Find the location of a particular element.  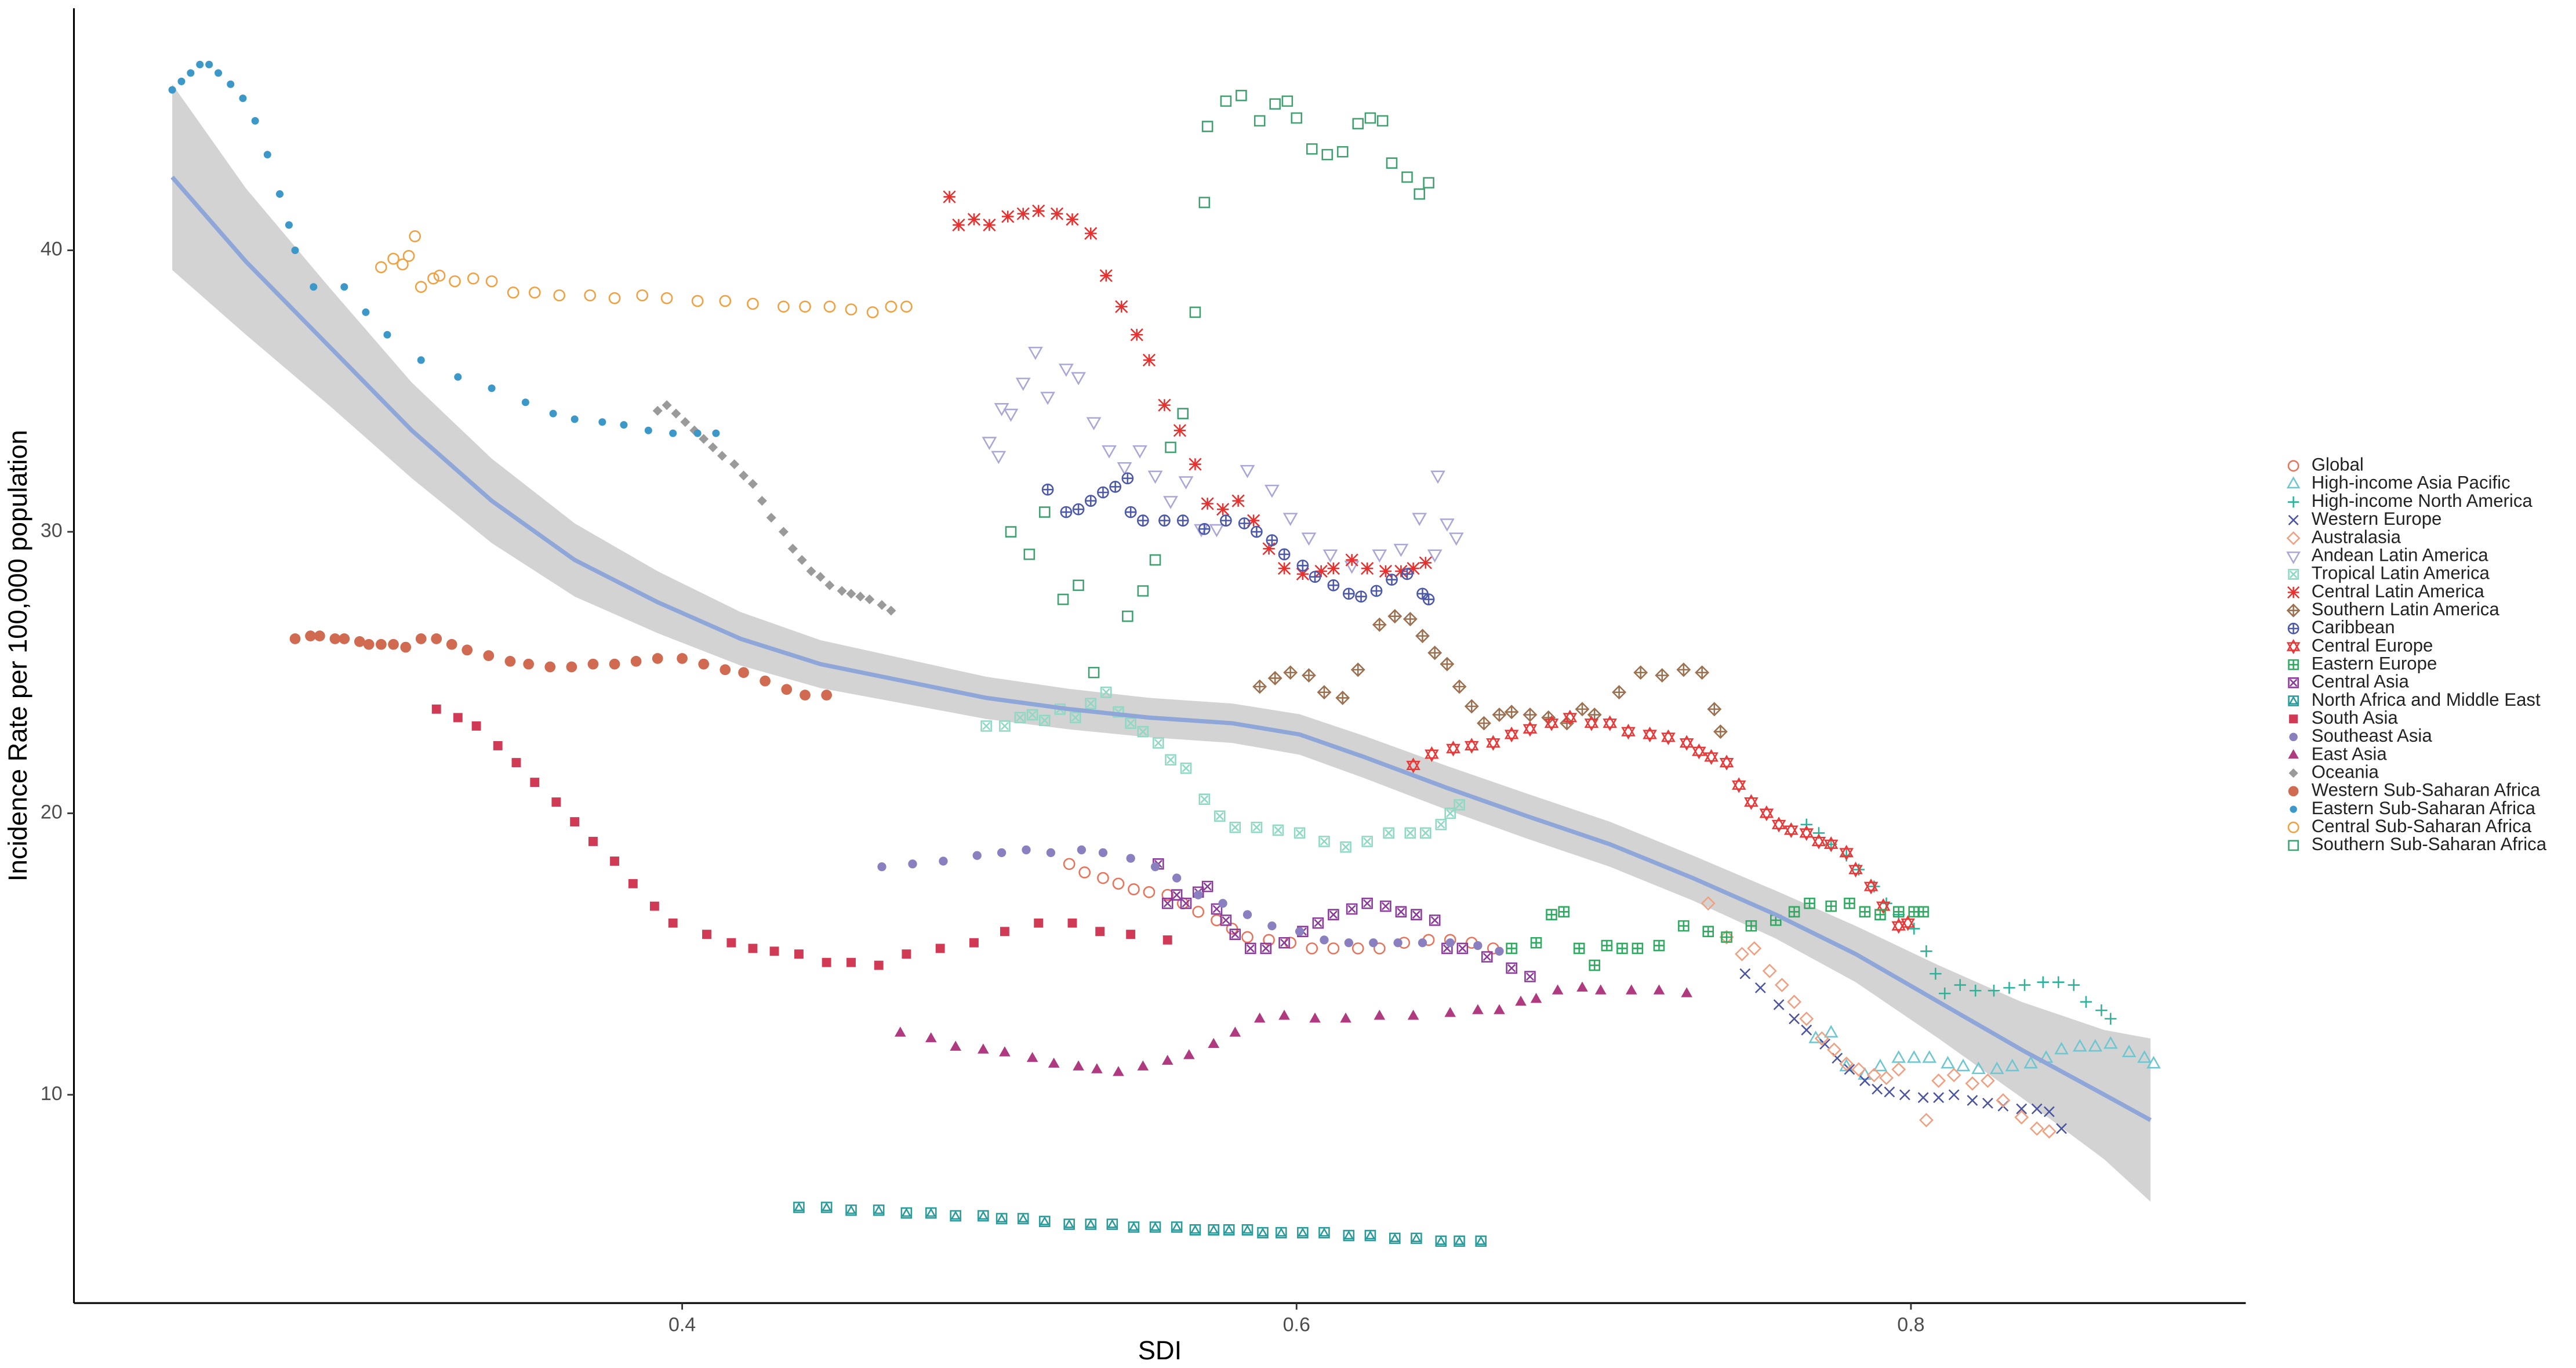

x-tick-label: 0.8 is located at coordinates (1910, 1325).